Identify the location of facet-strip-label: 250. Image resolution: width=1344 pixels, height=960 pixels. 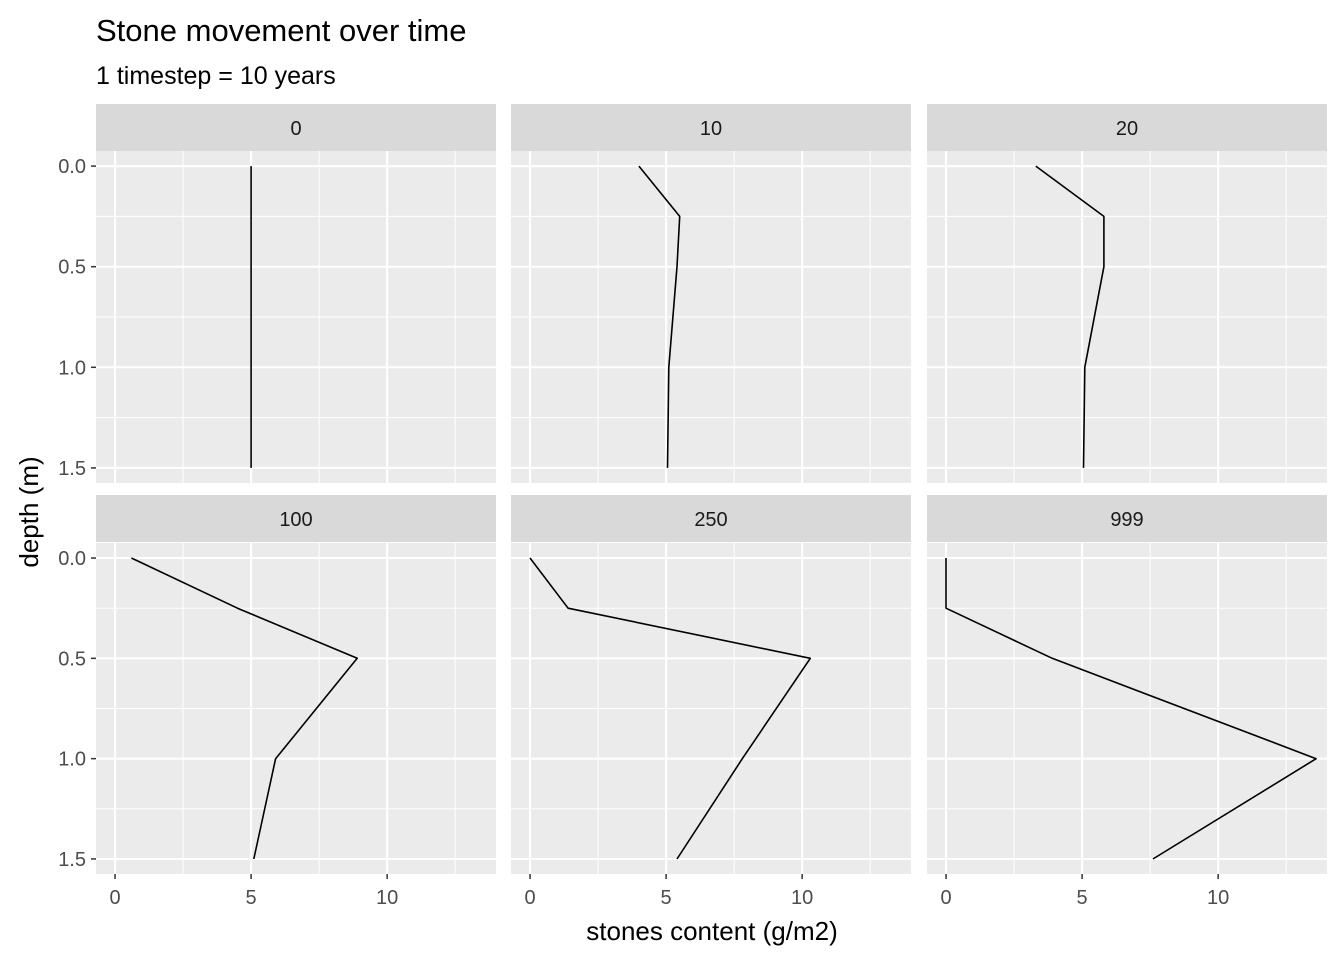
(710, 520).